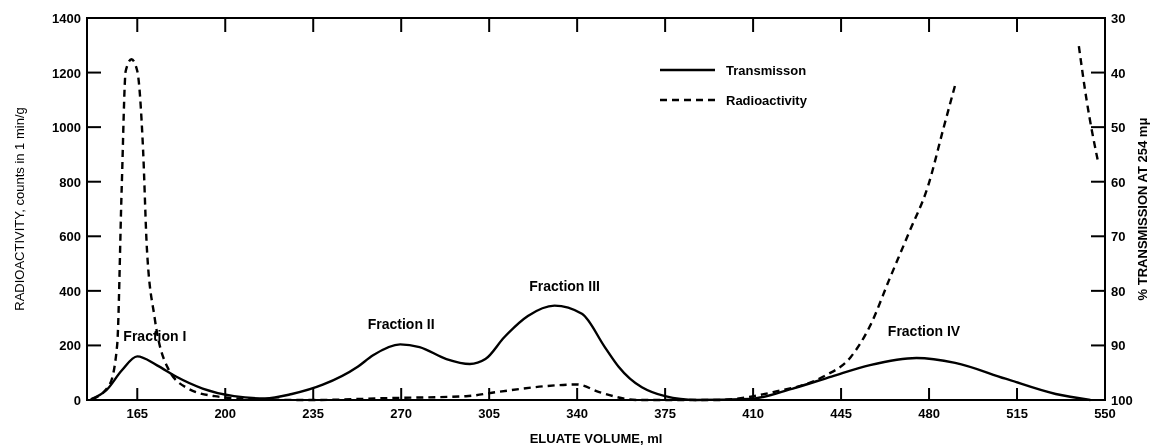 This screenshot has height=447, width=1157. Describe the element at coordinates (66, 128) in the screenshot. I see `y-tick-label: 1000` at that location.